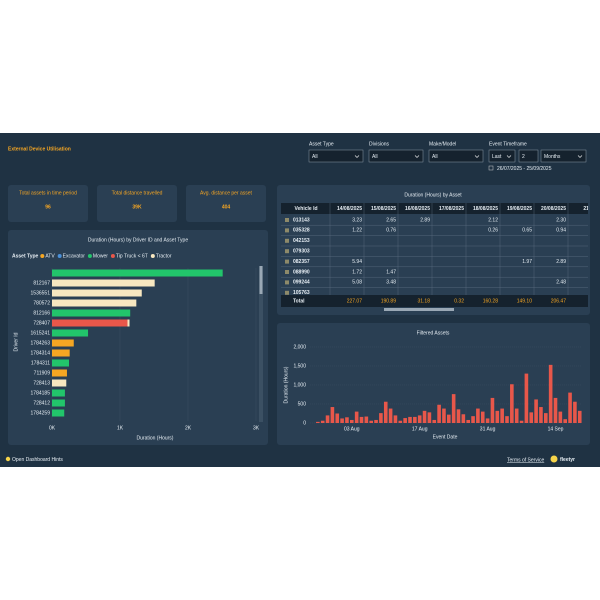  Describe the element at coordinates (155, 438) in the screenshot. I see `x-axis-title: Duration (Hours)` at that location.